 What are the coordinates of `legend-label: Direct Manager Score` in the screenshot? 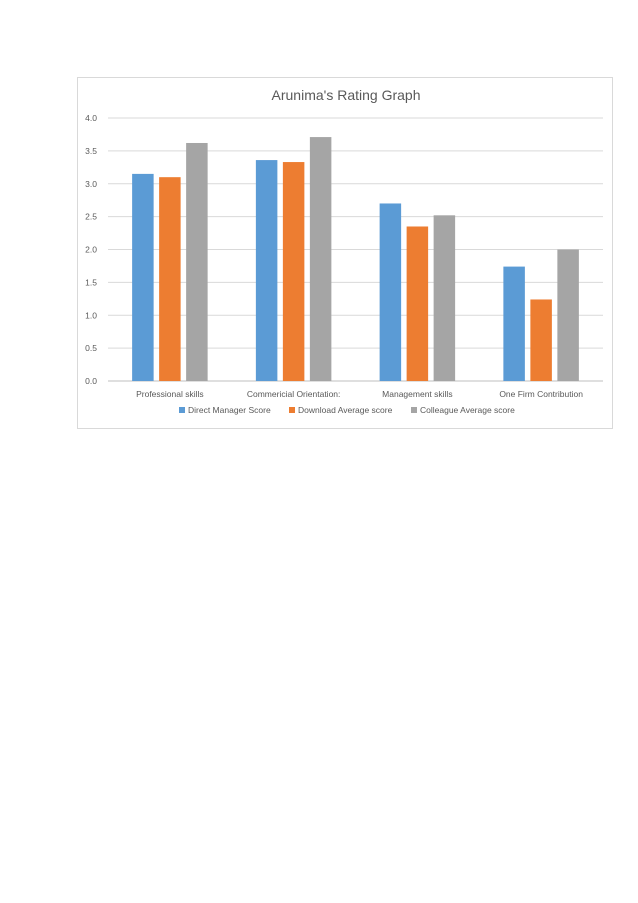 It's located at (229, 410).